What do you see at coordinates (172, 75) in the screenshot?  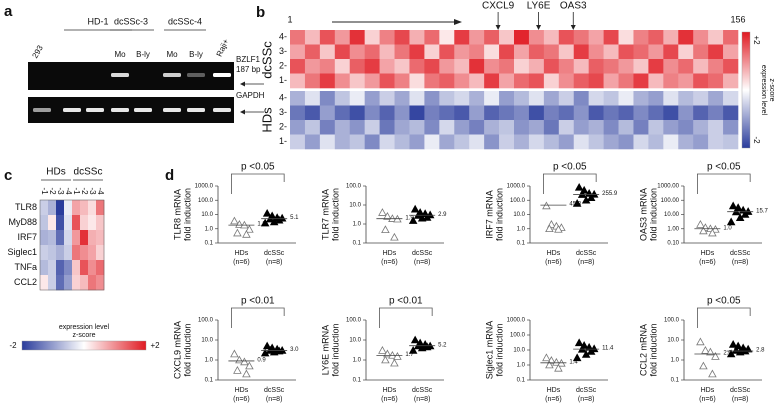 I see `gel-band` at bounding box center [172, 75].